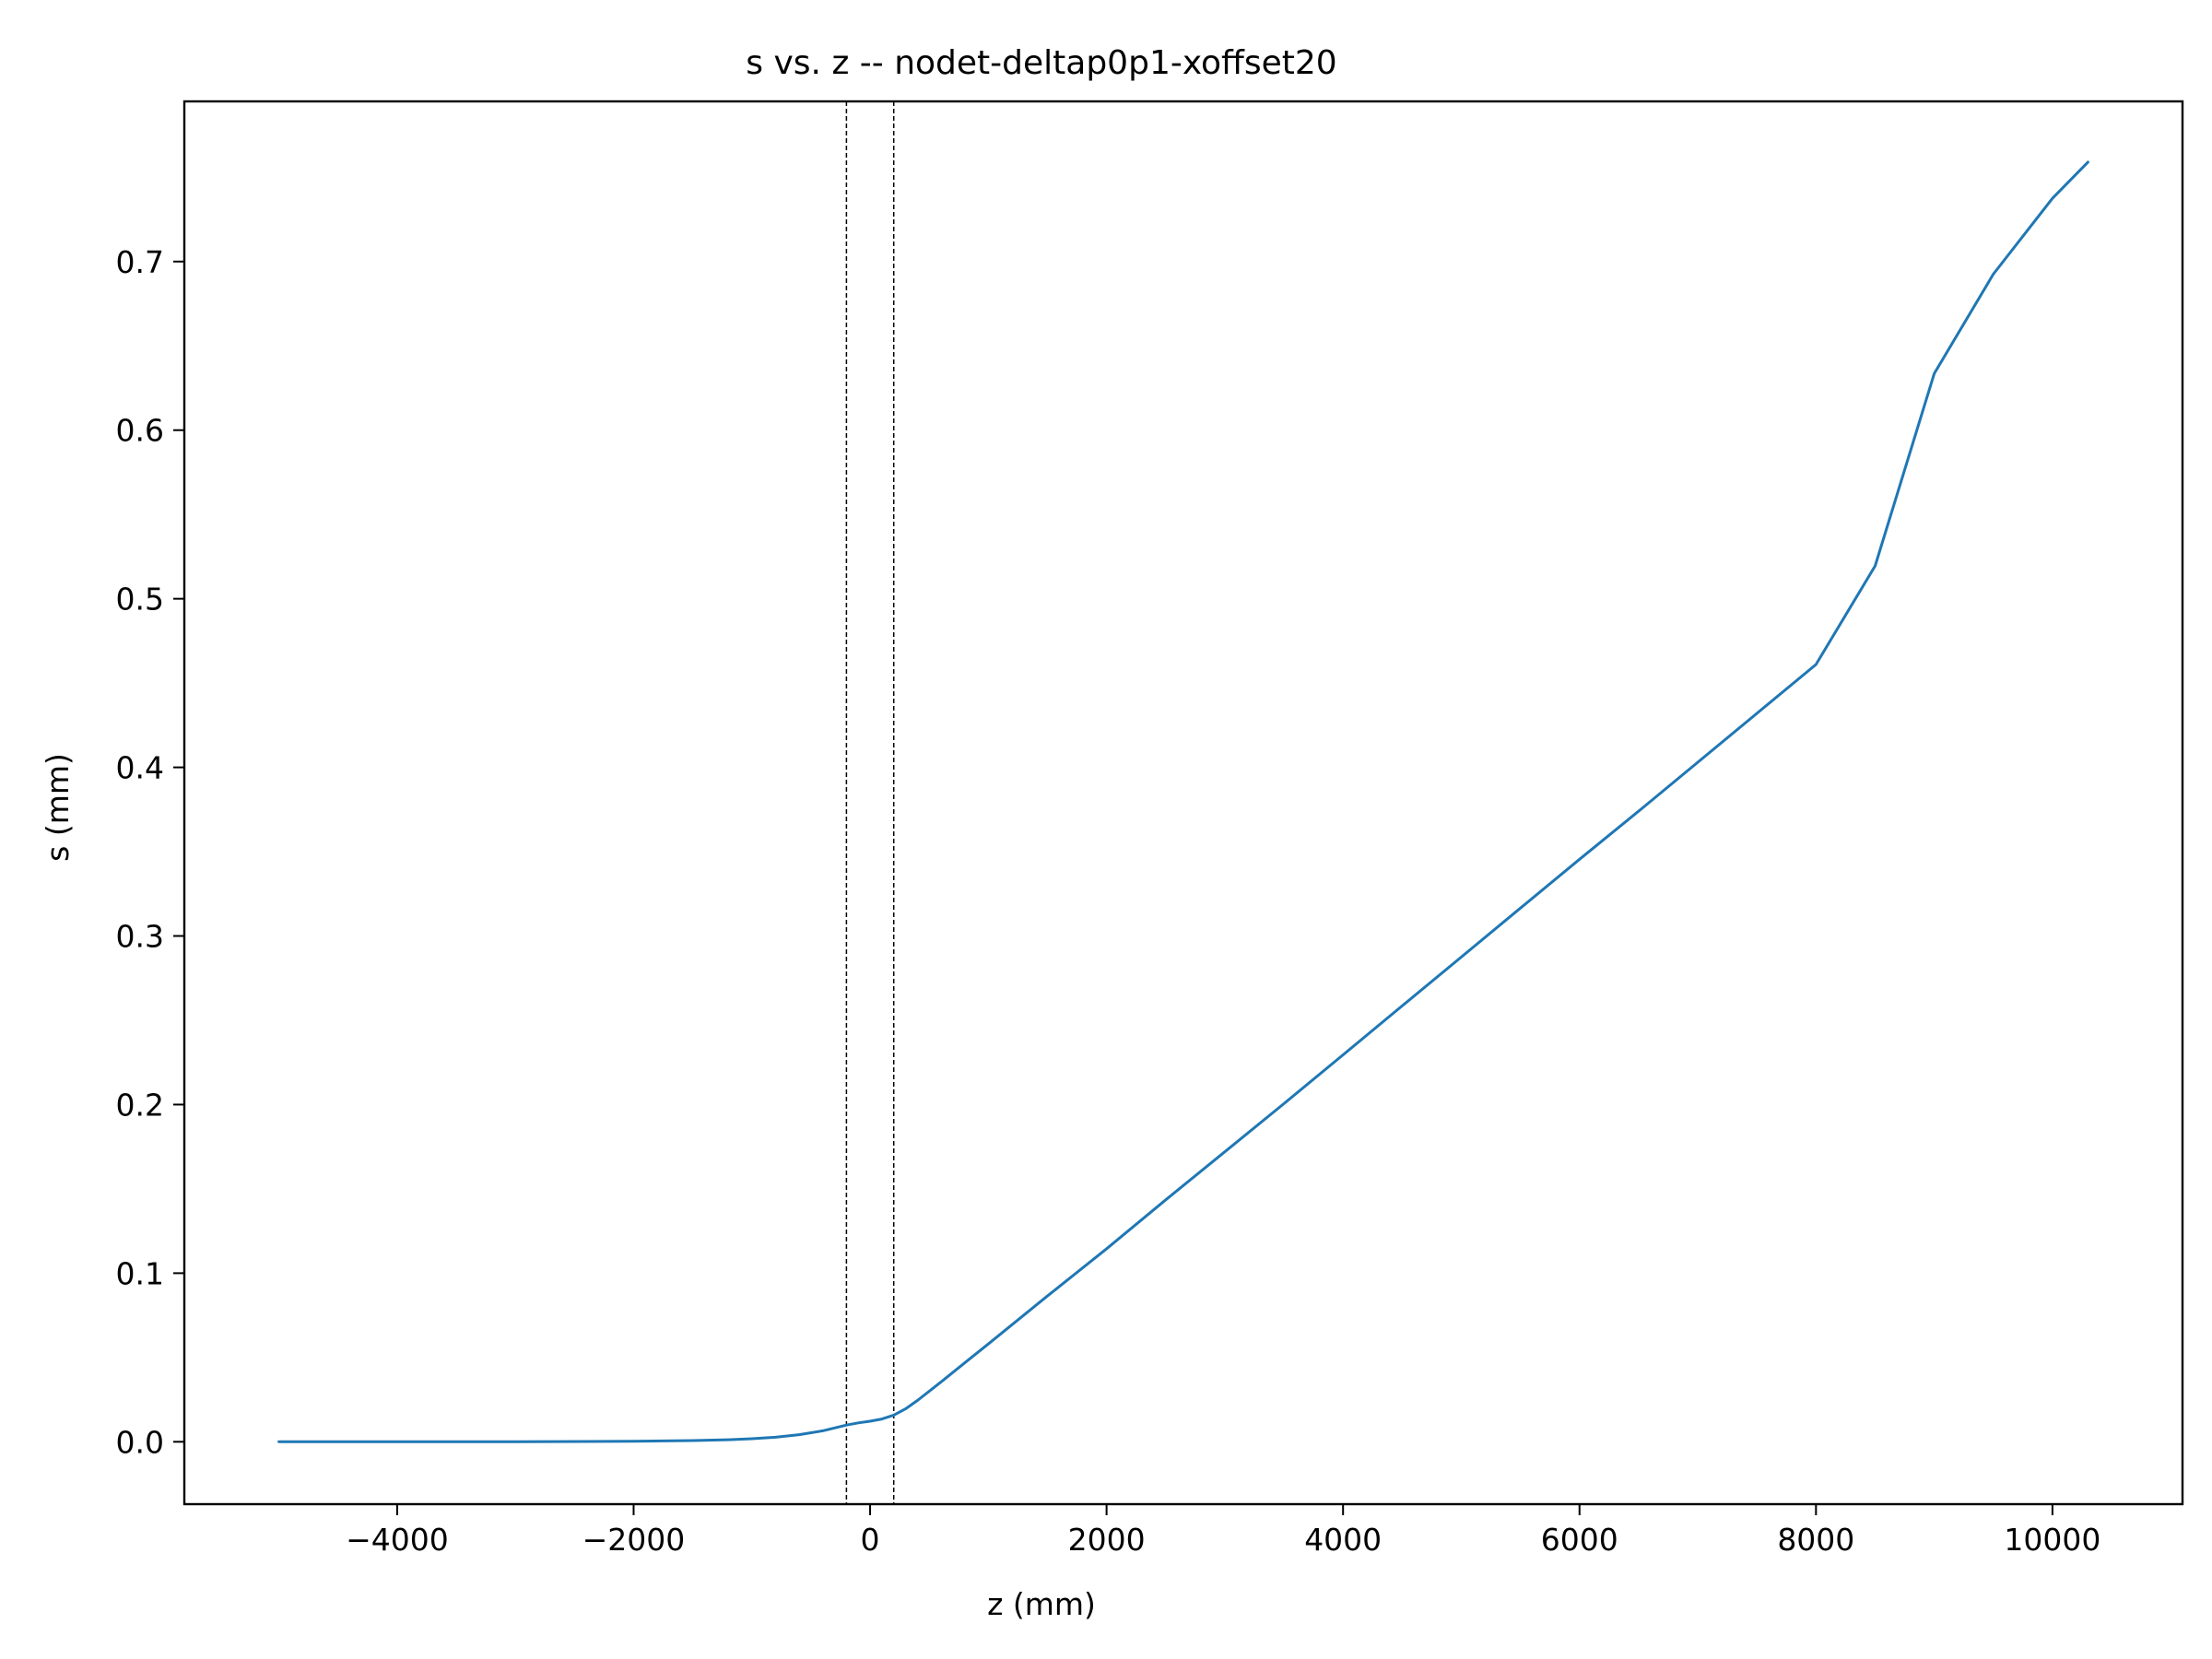 The image size is (2212, 1659). I want to click on x-tick-label: 4000, so click(1343, 1540).